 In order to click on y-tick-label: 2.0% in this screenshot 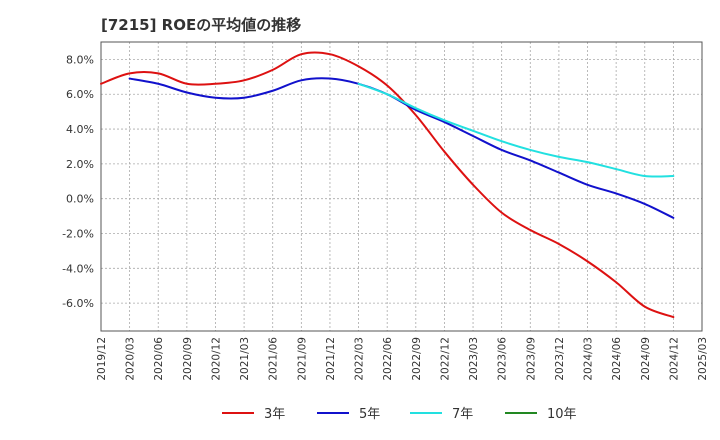, I will do `click(80, 164)`.